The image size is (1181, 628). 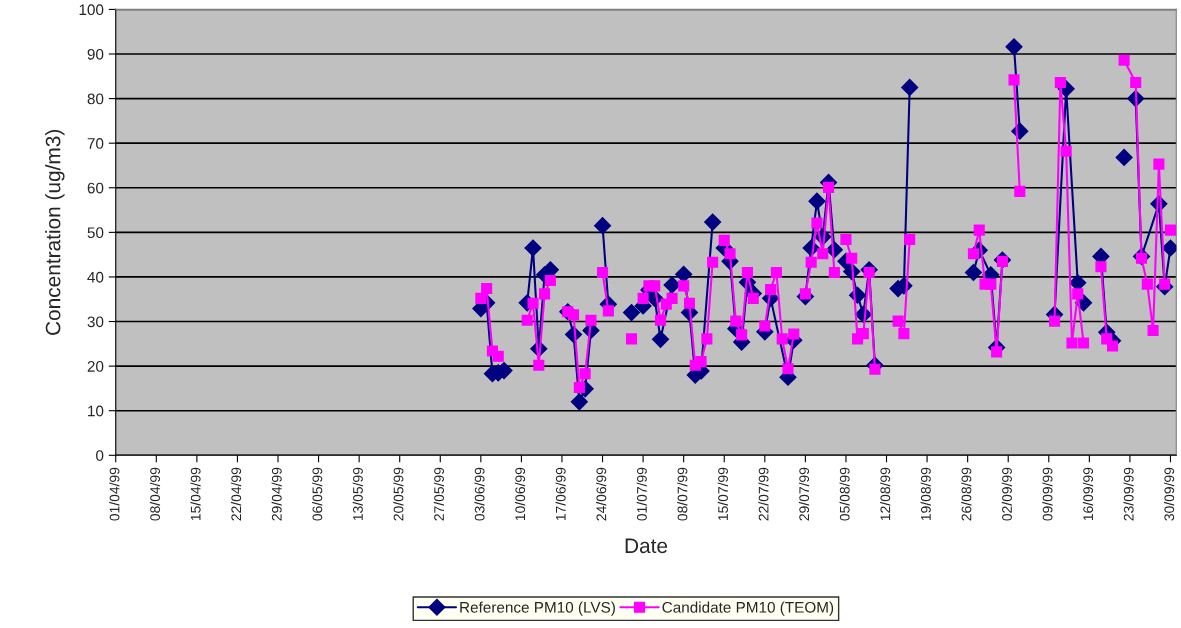 I want to click on x-tick-label: 16/09/99, so click(x=1088, y=494).